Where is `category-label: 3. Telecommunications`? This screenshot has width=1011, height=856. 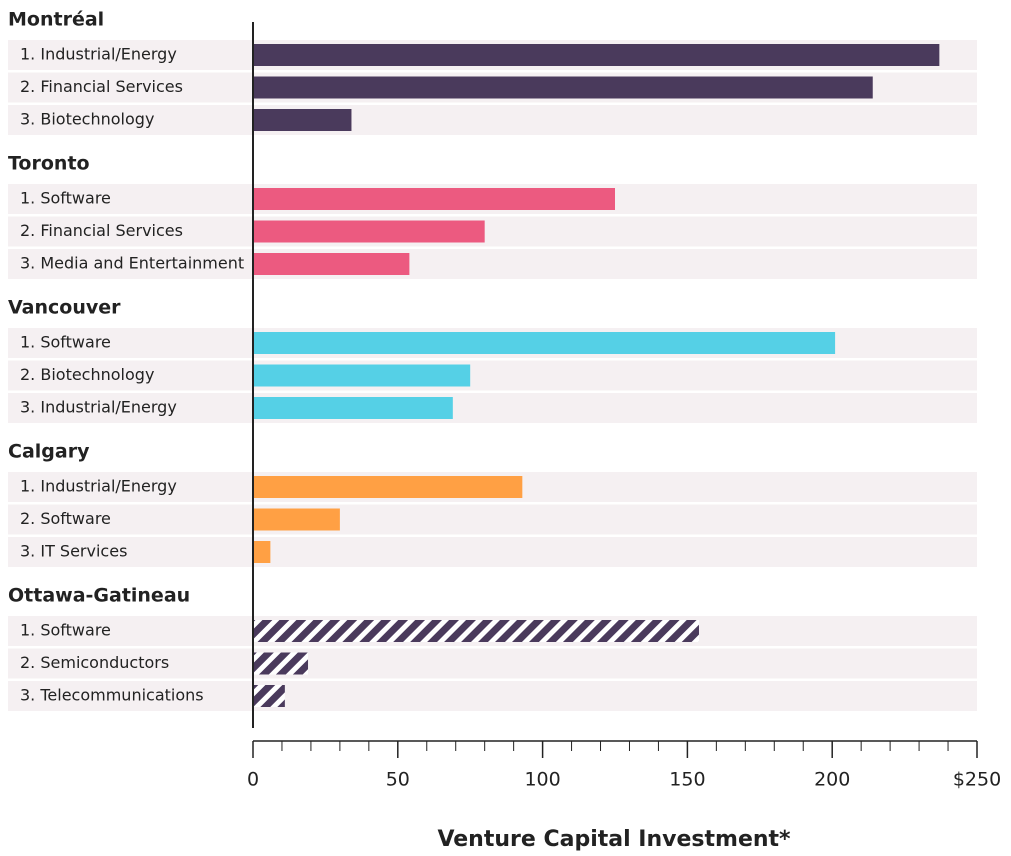
category-label: 3. Telecommunications is located at coordinates (112, 695).